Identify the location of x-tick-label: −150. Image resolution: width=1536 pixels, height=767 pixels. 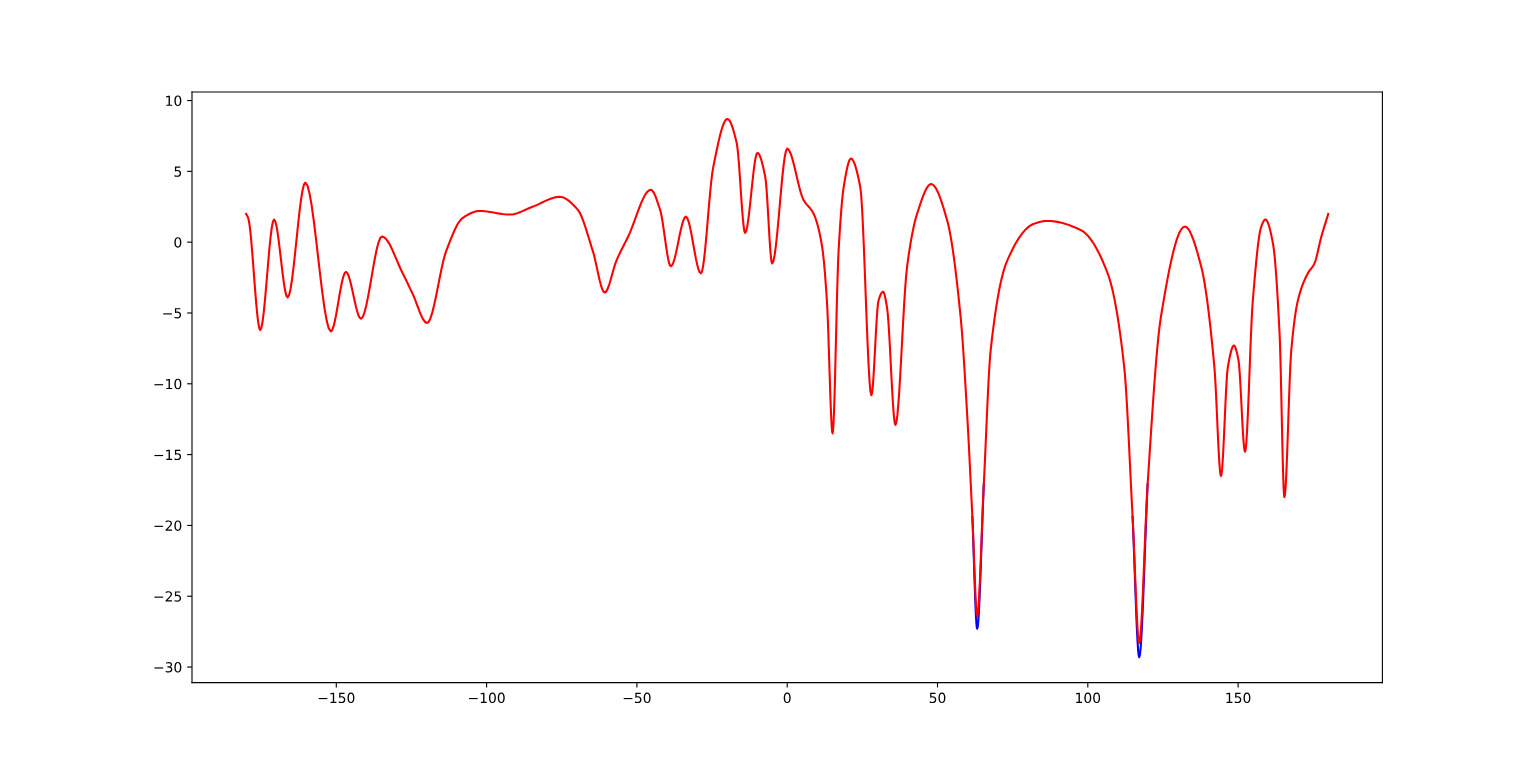
(336, 698).